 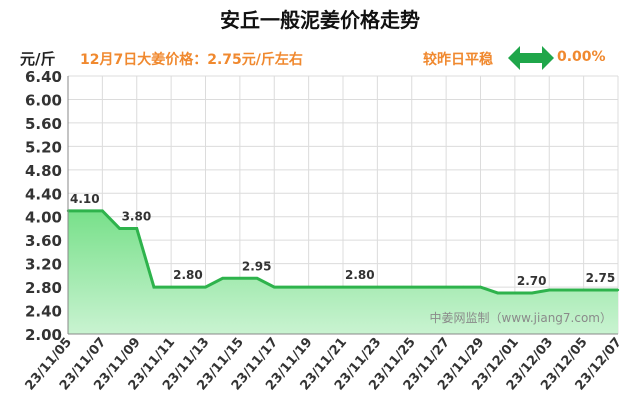 What do you see at coordinates (43, 265) in the screenshot?
I see `y-tick-label: 3.20` at bounding box center [43, 265].